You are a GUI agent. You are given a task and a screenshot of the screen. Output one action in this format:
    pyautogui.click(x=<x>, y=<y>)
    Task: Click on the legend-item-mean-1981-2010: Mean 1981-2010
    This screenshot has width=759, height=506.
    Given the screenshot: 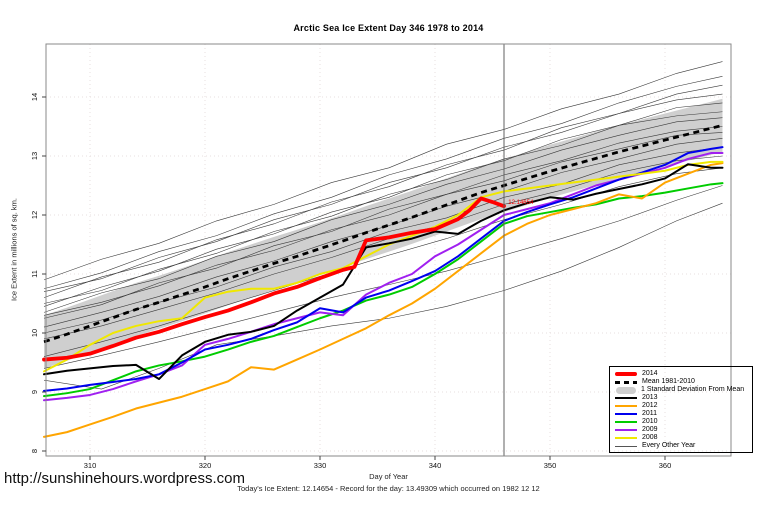 What is the action you would take?
    pyautogui.click(x=681, y=382)
    